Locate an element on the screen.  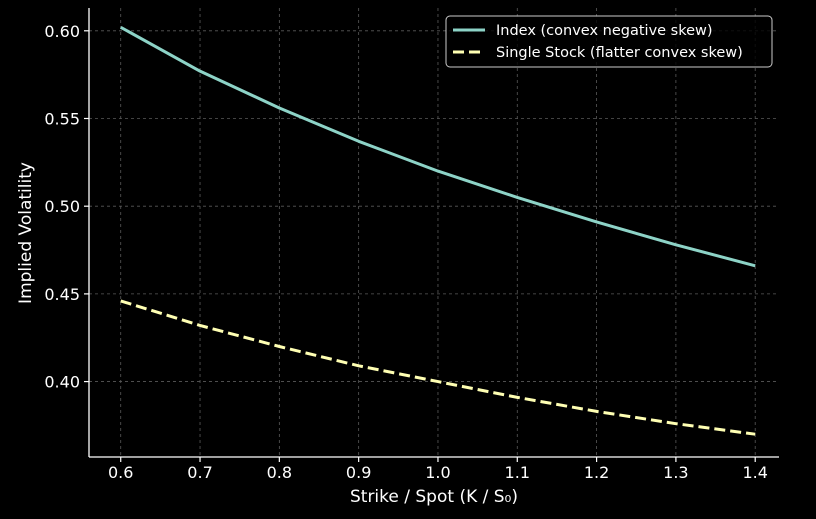
x-tick-label-3: 0.9 is located at coordinates (358, 472).